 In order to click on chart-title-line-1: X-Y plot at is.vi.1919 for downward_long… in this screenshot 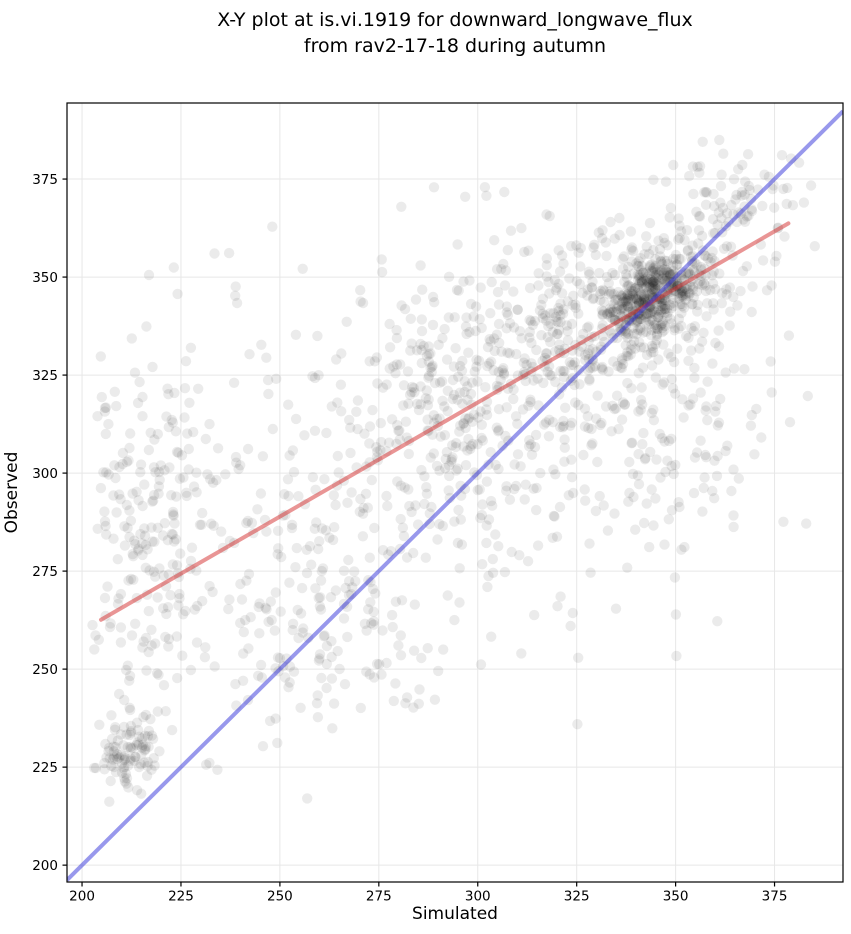, I will do `click(455, 20)`.